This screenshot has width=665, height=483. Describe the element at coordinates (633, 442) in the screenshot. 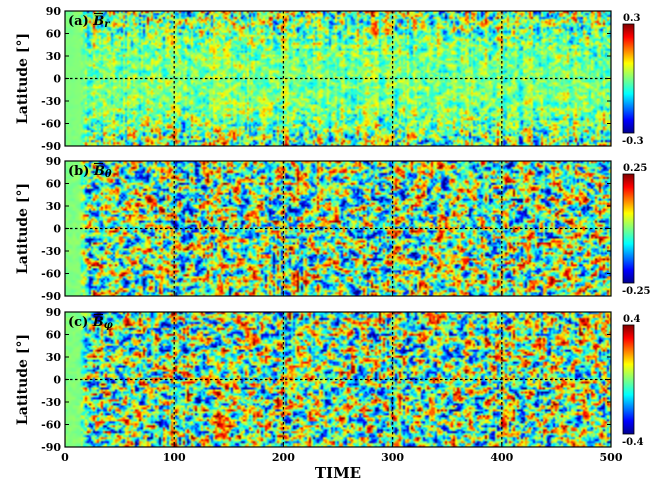

I see `colorbar-min-label: -0.4` at that location.